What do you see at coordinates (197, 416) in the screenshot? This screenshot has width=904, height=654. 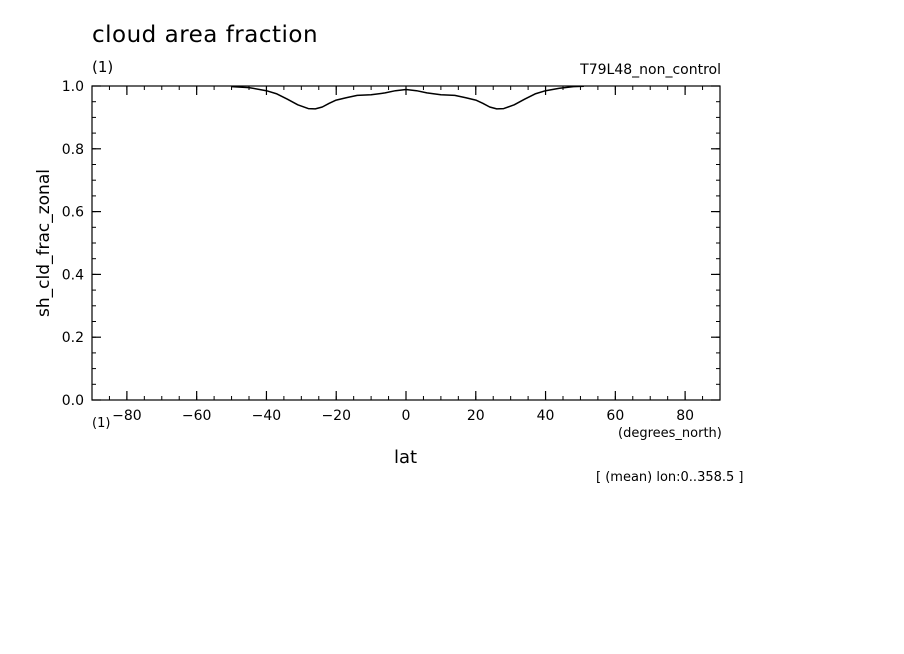 I see `x-tick-label: −60` at bounding box center [197, 416].